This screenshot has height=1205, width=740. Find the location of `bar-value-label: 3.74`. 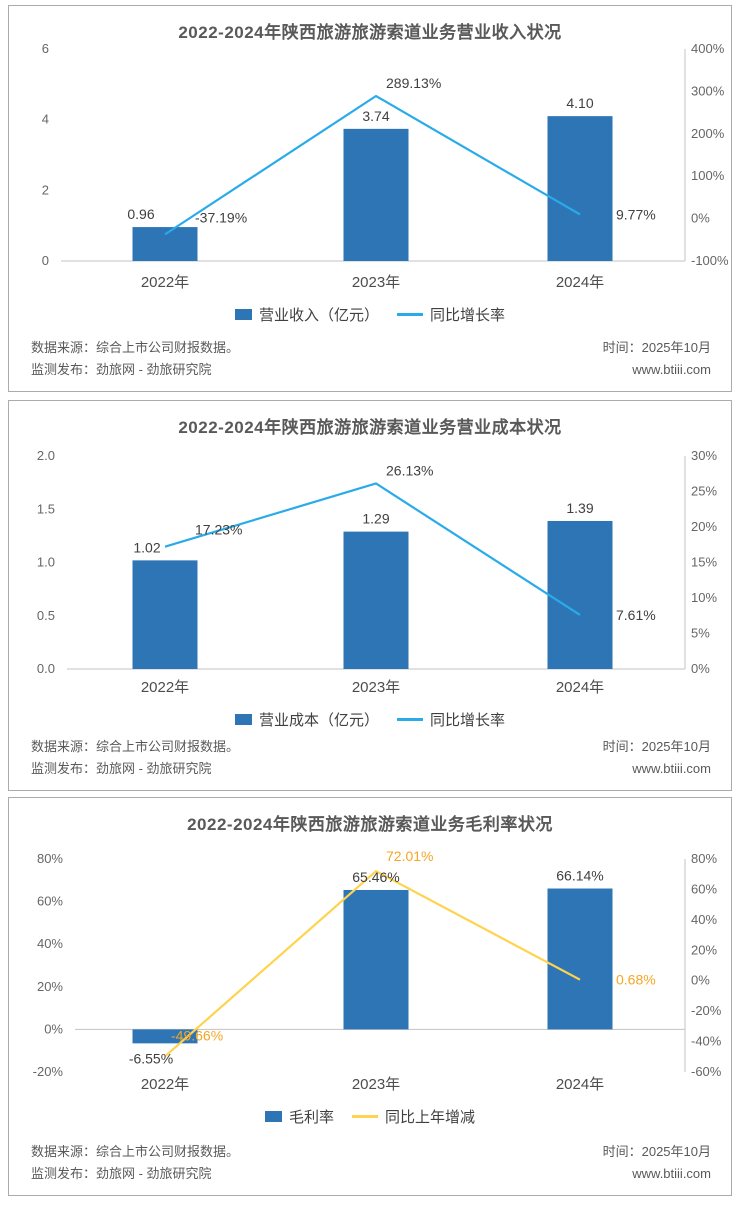

bar-value-label: 3.74 is located at coordinates (375, 116).